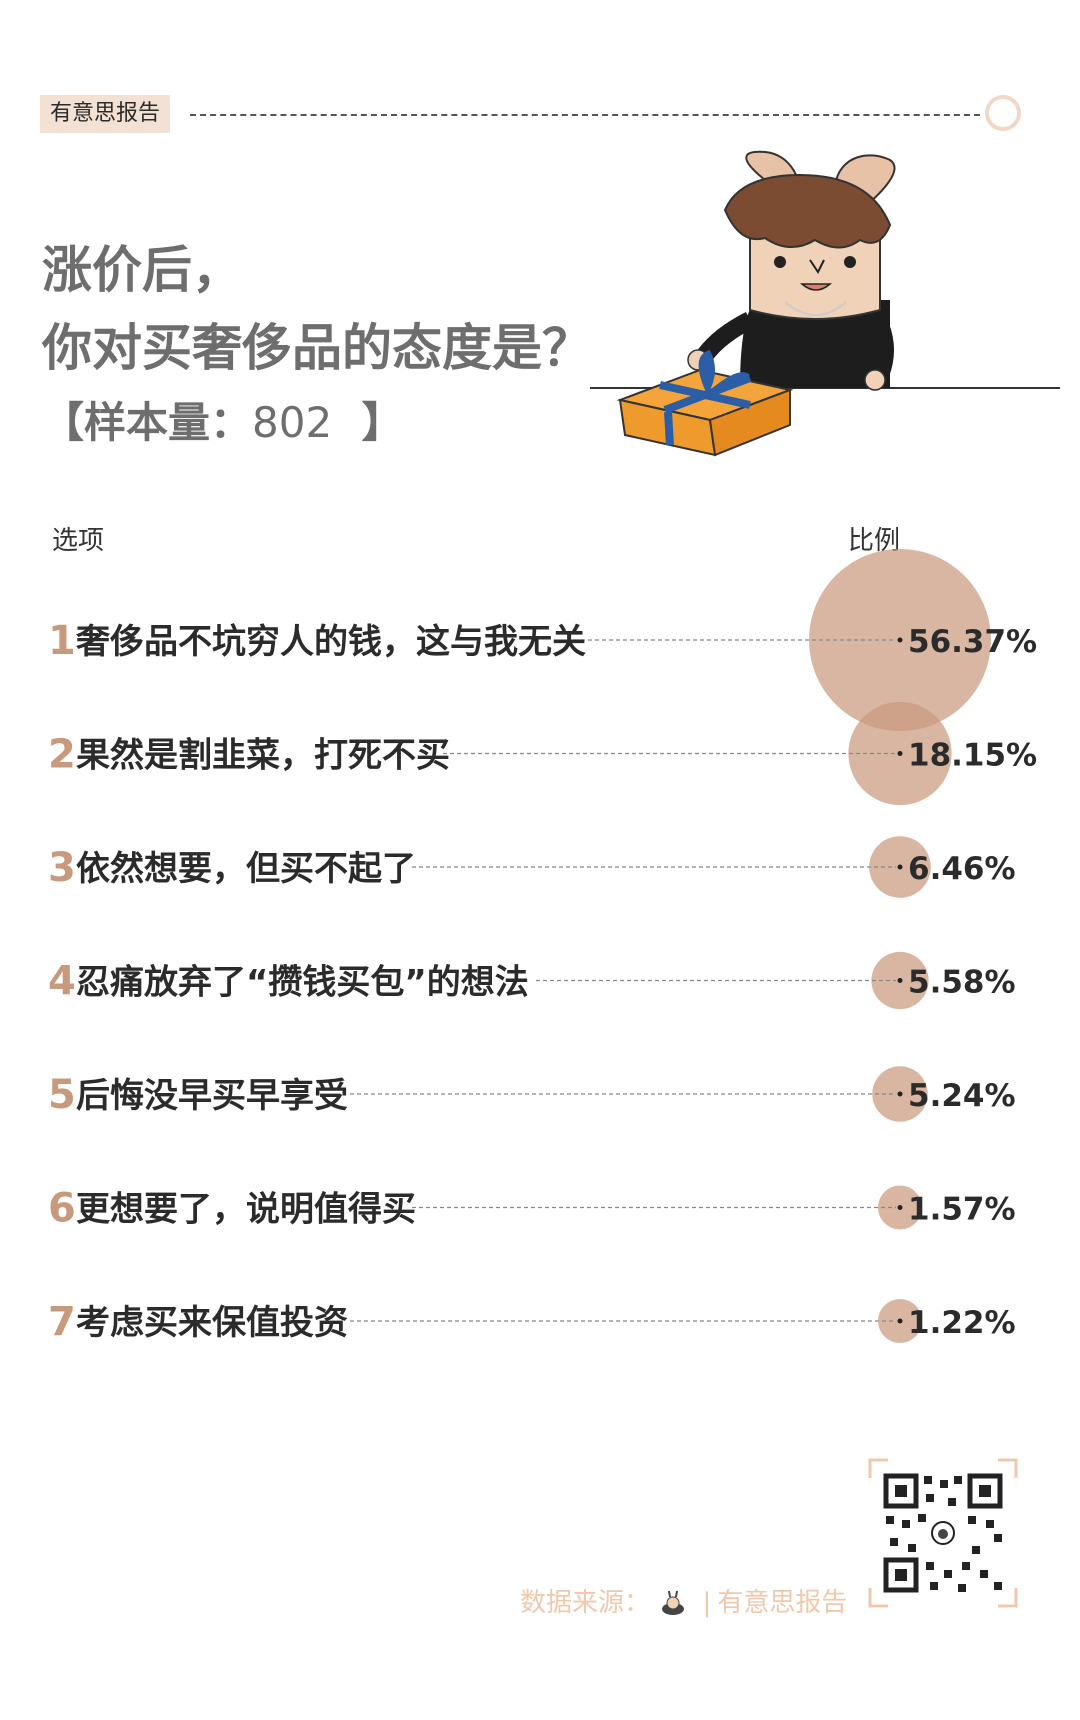 The width and height of the screenshot is (1080, 1720). Describe the element at coordinates (78, 541) in the screenshot. I see `column-header-option: 选项` at that location.